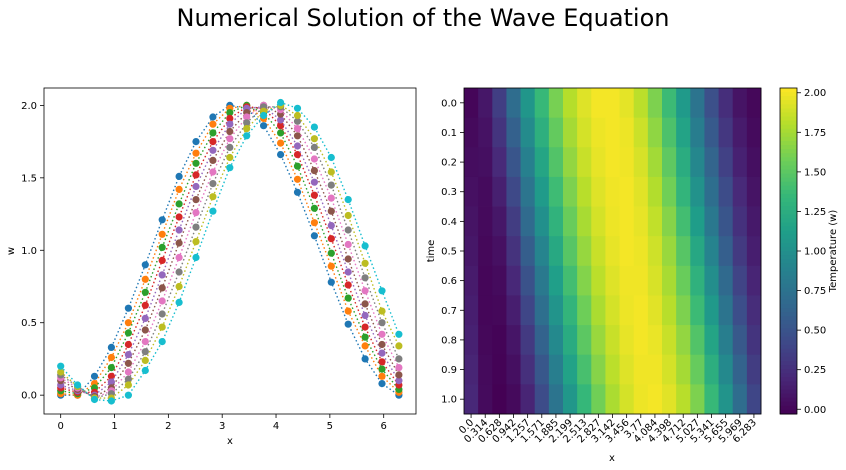 The height and width of the screenshot is (470, 846). Describe the element at coordinates (222, 423) in the screenshot. I see `left-x-ticks: 0 1 2 3 4 5 6` at that location.